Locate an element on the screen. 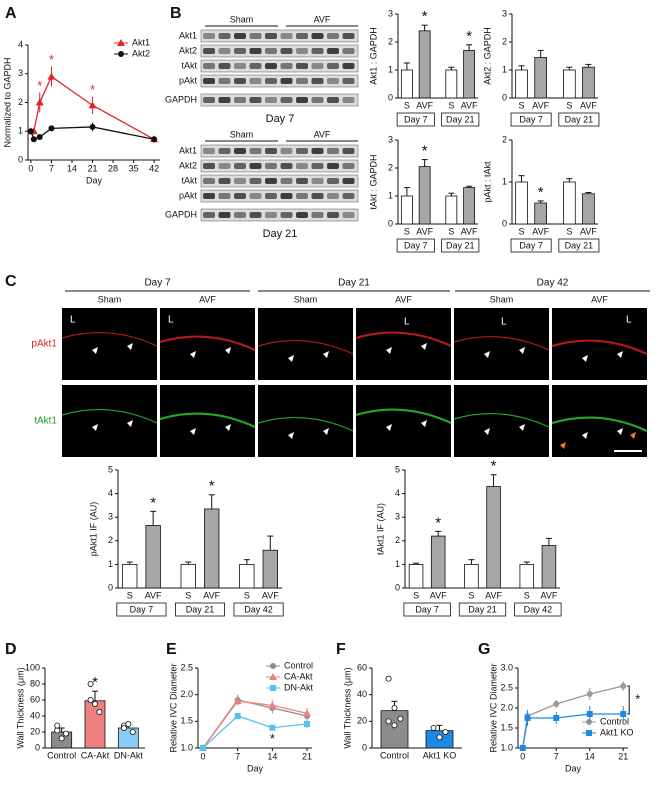  y-tick-label: 1.0 is located at coordinates (186, 747).